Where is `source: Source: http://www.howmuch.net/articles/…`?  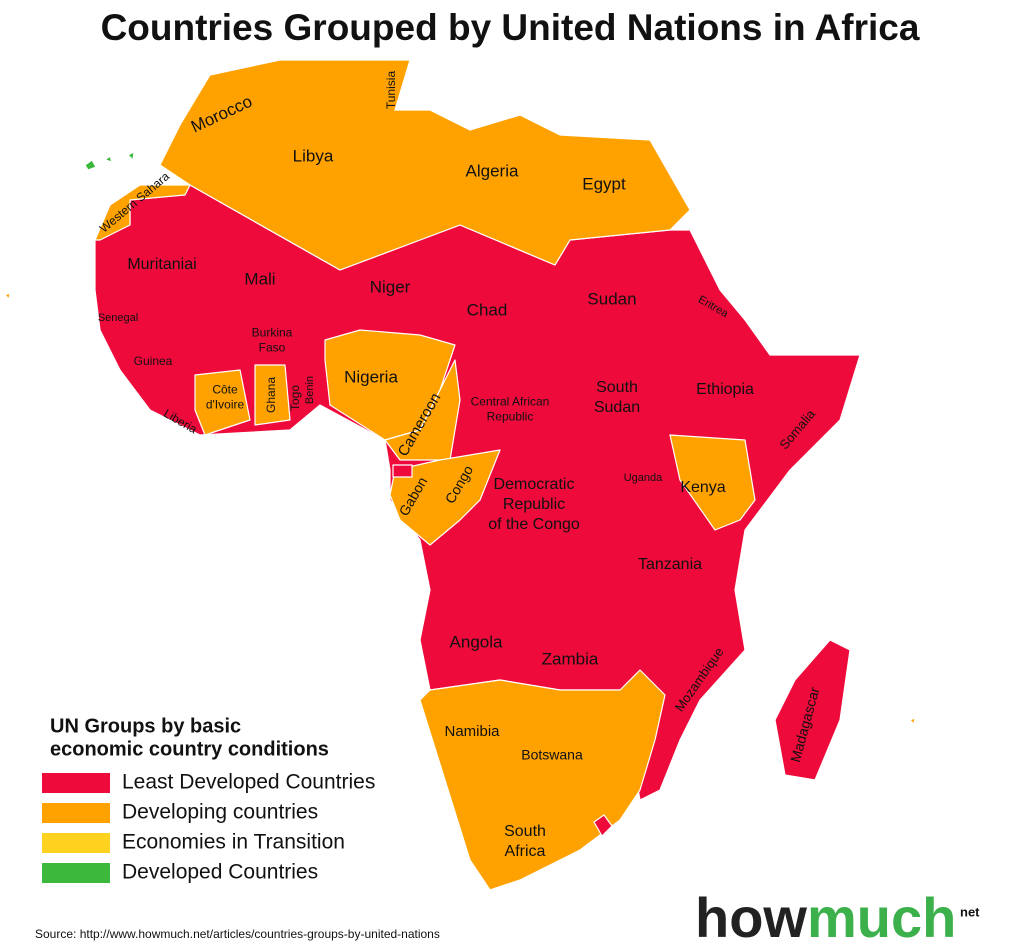 source: Source: http://www.howmuch.net/articles/… is located at coordinates (237, 934).